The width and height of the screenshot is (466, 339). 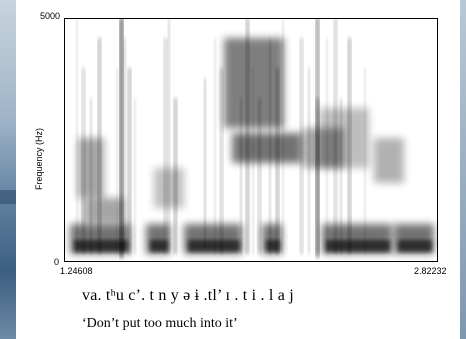 I want to click on y-tick-label-top: 5000, so click(x=50, y=16).